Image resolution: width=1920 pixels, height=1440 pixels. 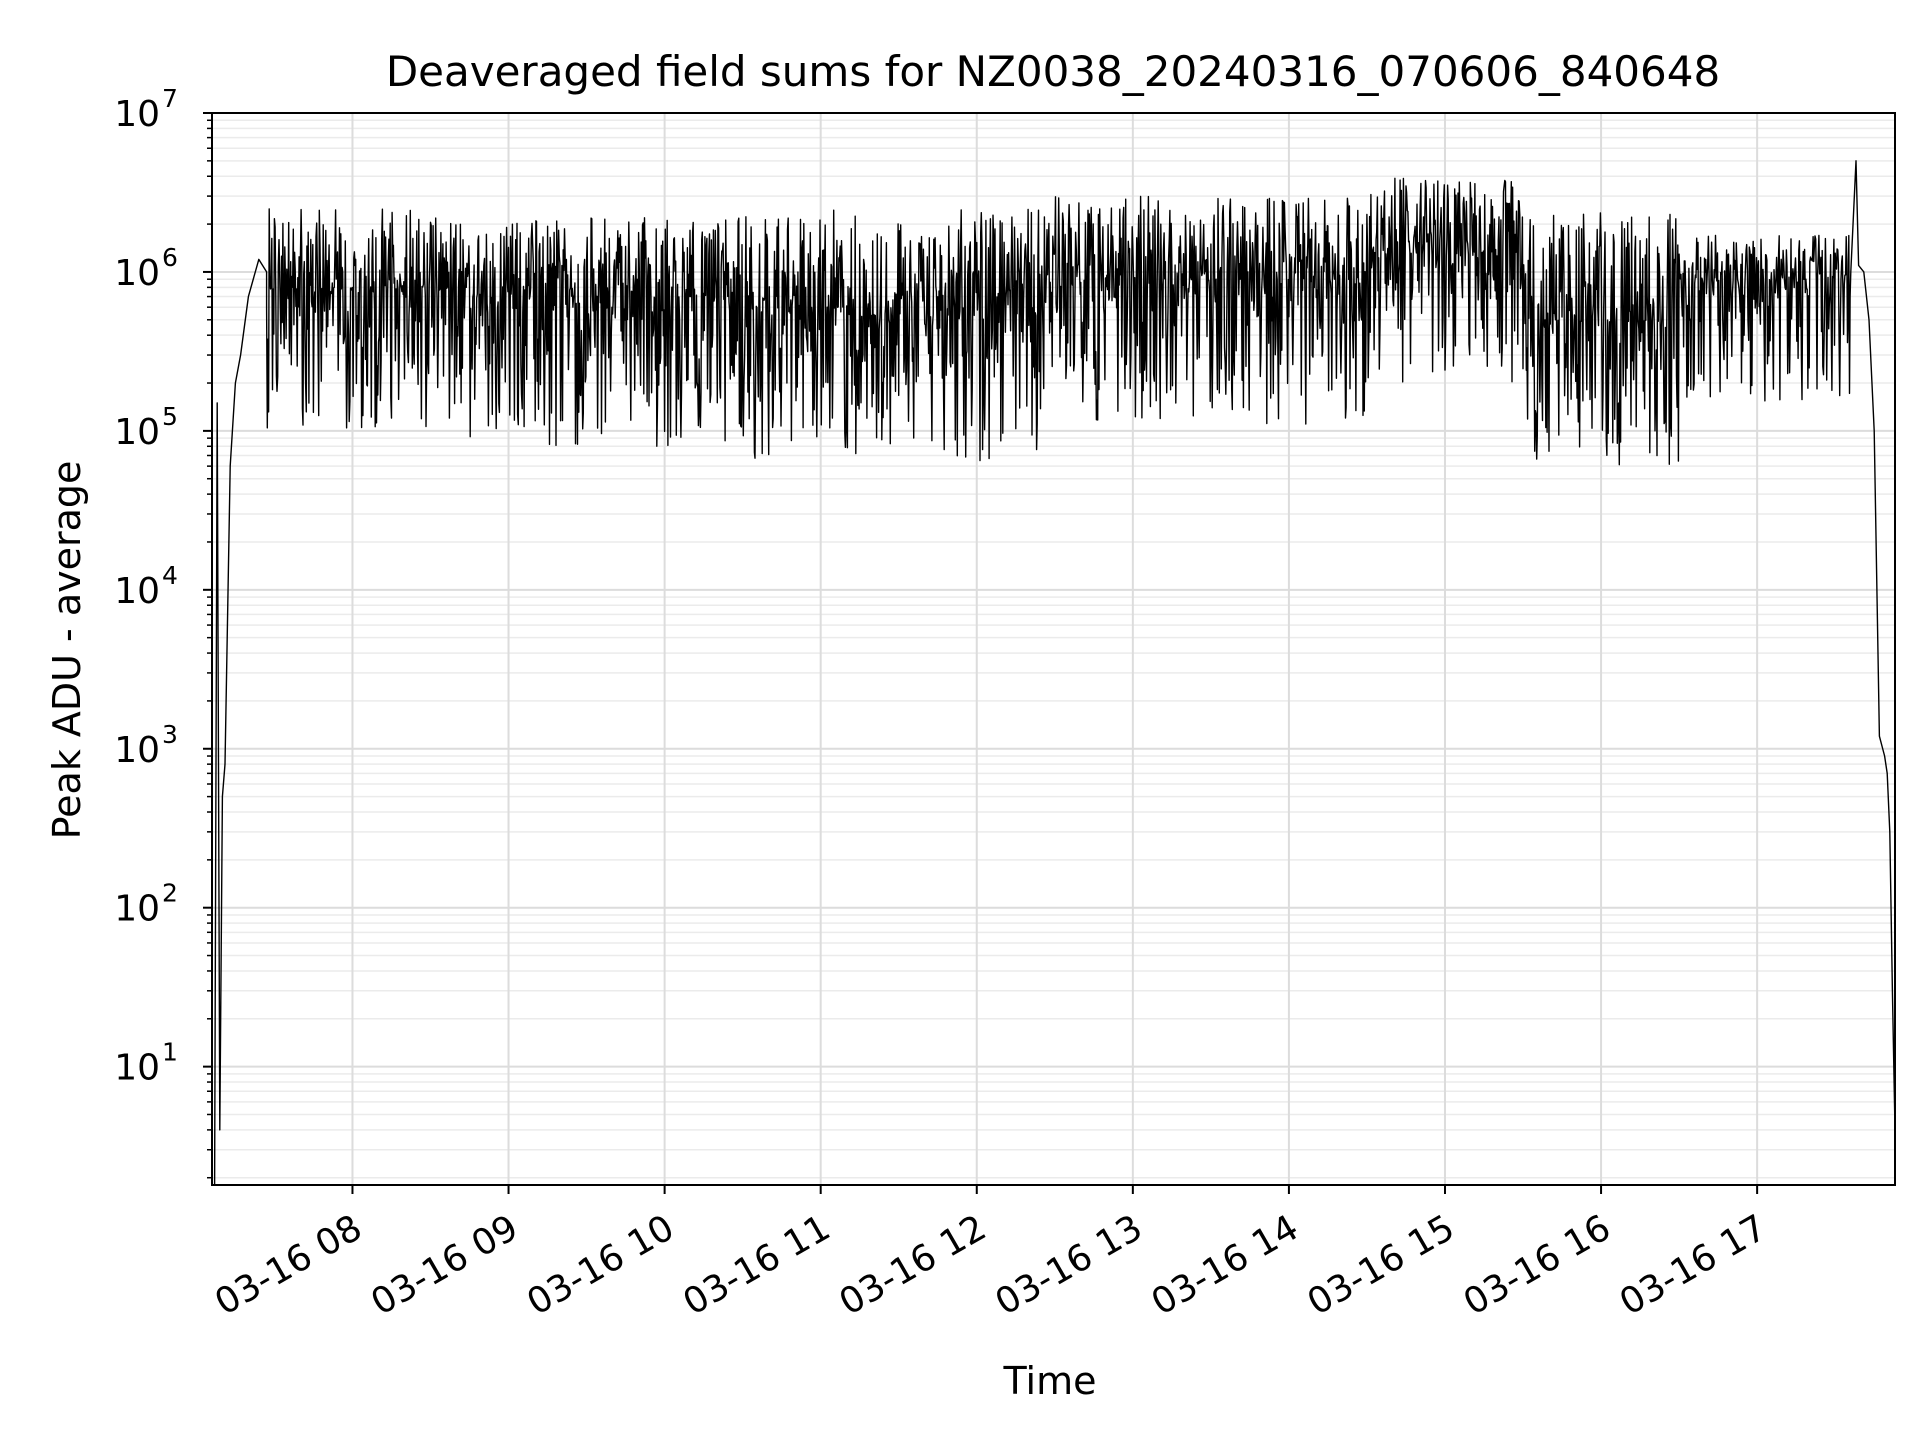 I want to click on y-axis-label: Peak ADU - average, so click(x=67, y=650).